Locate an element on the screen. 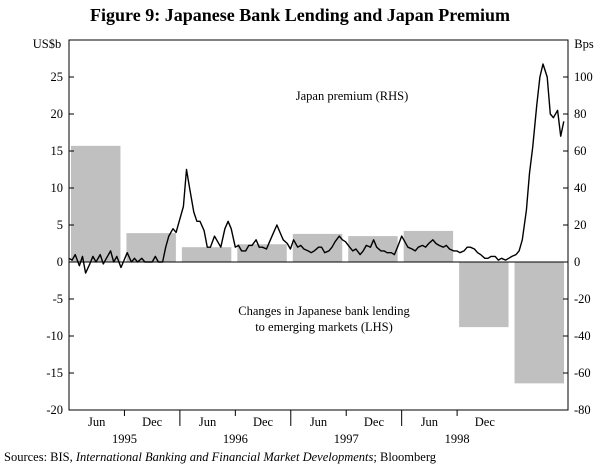 The image size is (600, 468). left-tick-label: -10 is located at coordinates (54, 336).